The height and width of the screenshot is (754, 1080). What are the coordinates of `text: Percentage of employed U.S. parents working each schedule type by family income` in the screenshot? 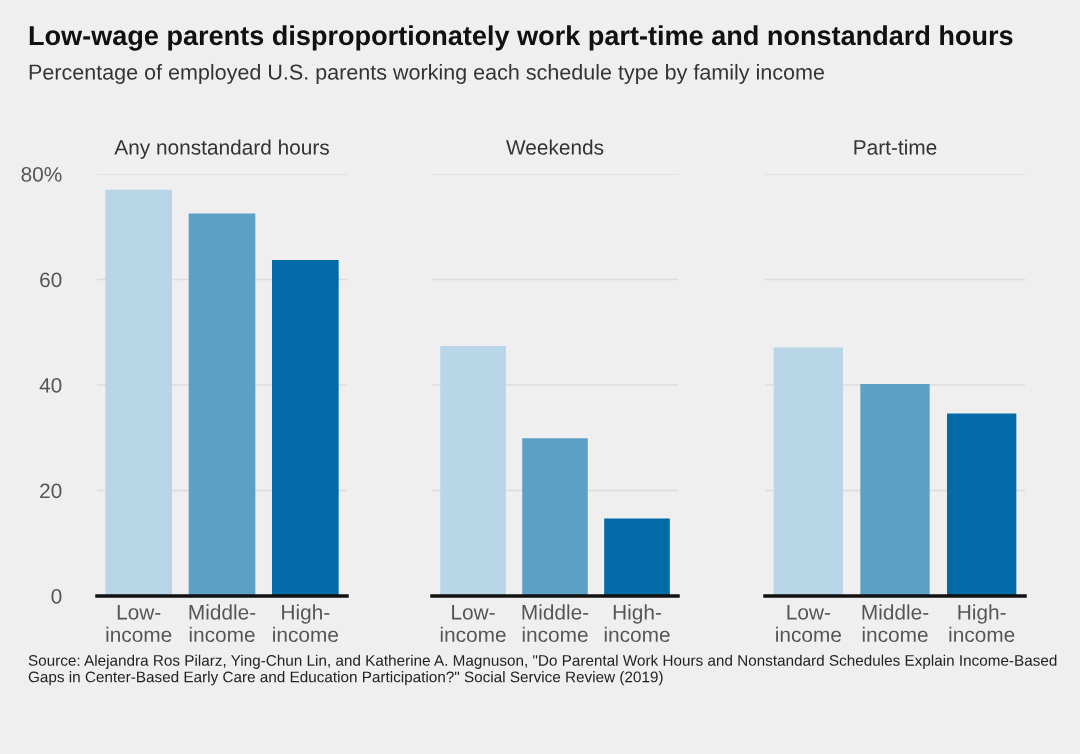 It's located at (426, 74).